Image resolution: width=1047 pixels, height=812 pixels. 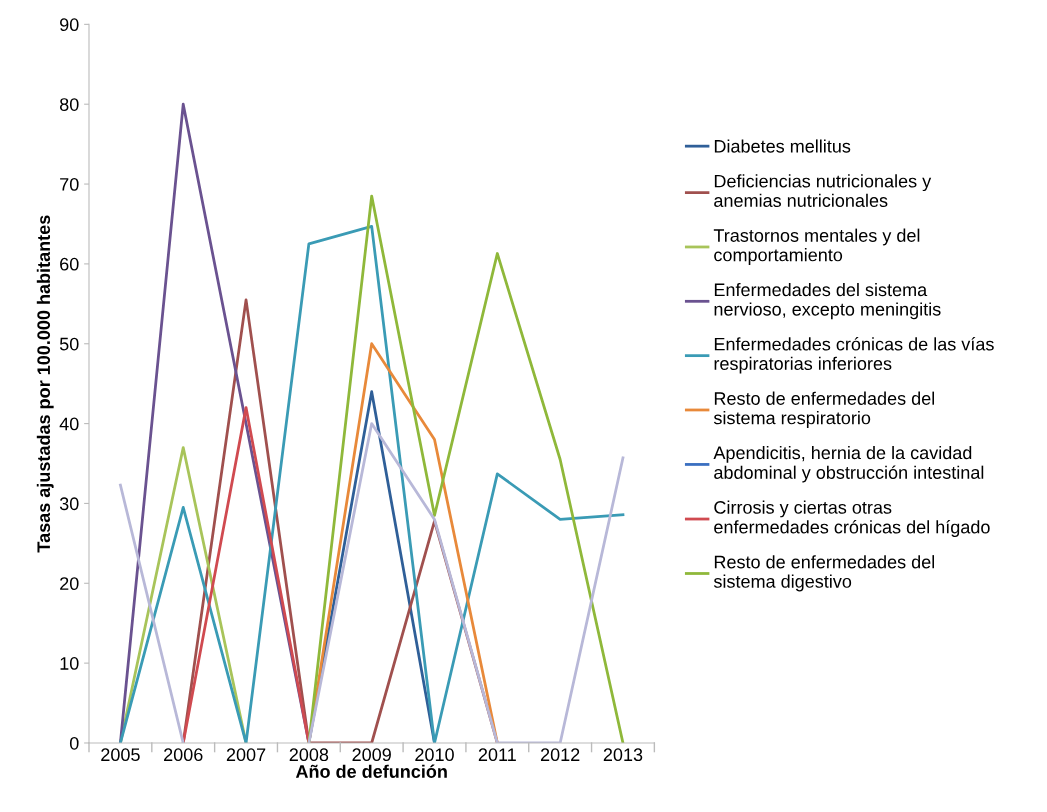 I want to click on x-tick-label: 2011, so click(x=497, y=755).